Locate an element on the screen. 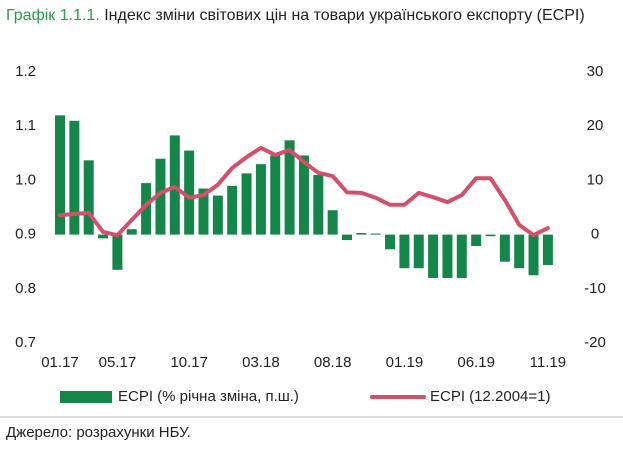 The width and height of the screenshot is (623, 457). x-tick-label: 10.17 is located at coordinates (189, 362).